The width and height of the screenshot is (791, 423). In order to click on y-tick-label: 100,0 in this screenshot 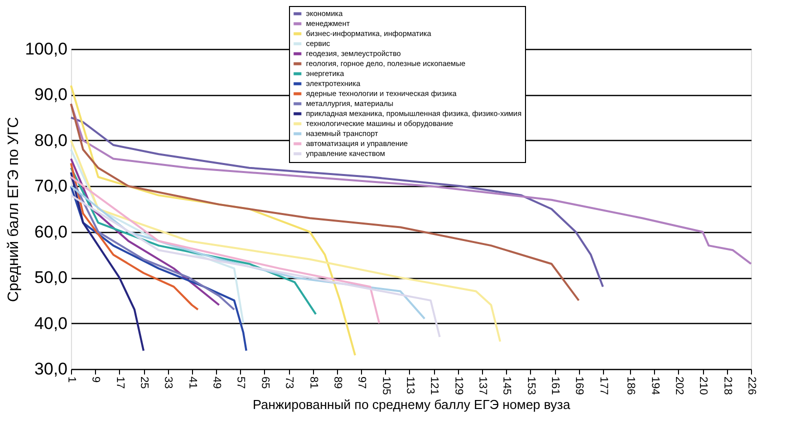, I will do `click(46, 49)`.